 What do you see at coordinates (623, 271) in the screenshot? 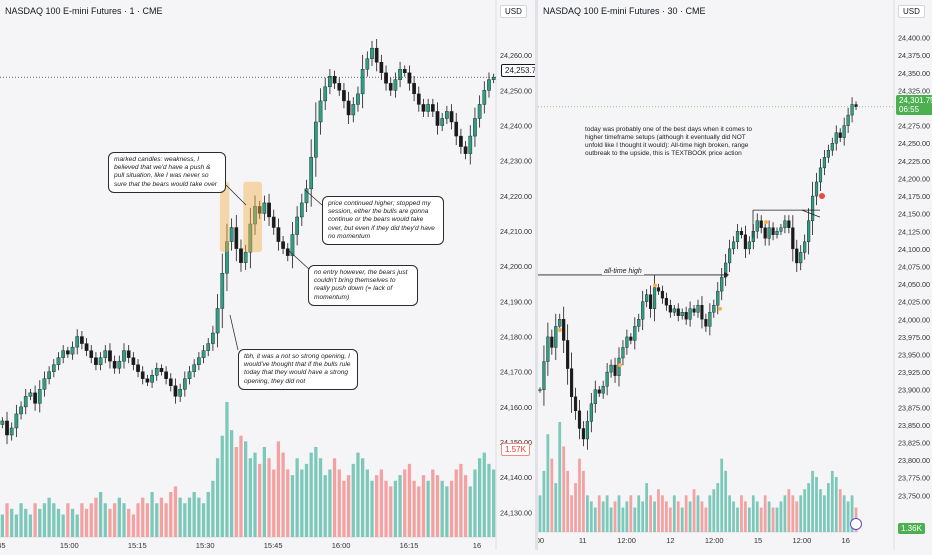
I see `all-time-high-label: all-time high` at bounding box center [623, 271].